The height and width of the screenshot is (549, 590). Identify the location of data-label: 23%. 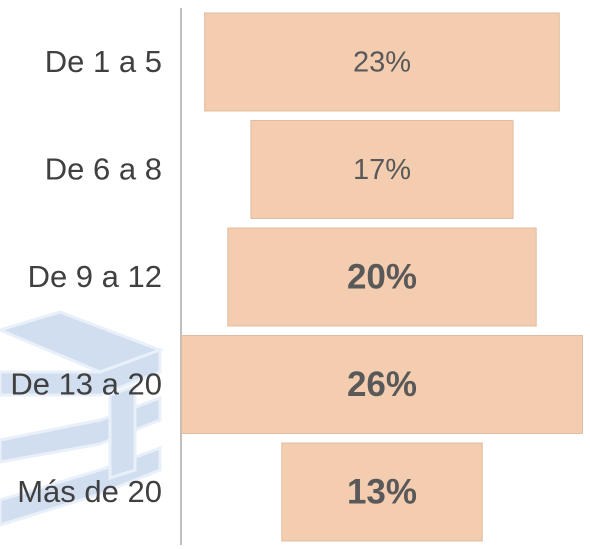
(382, 63).